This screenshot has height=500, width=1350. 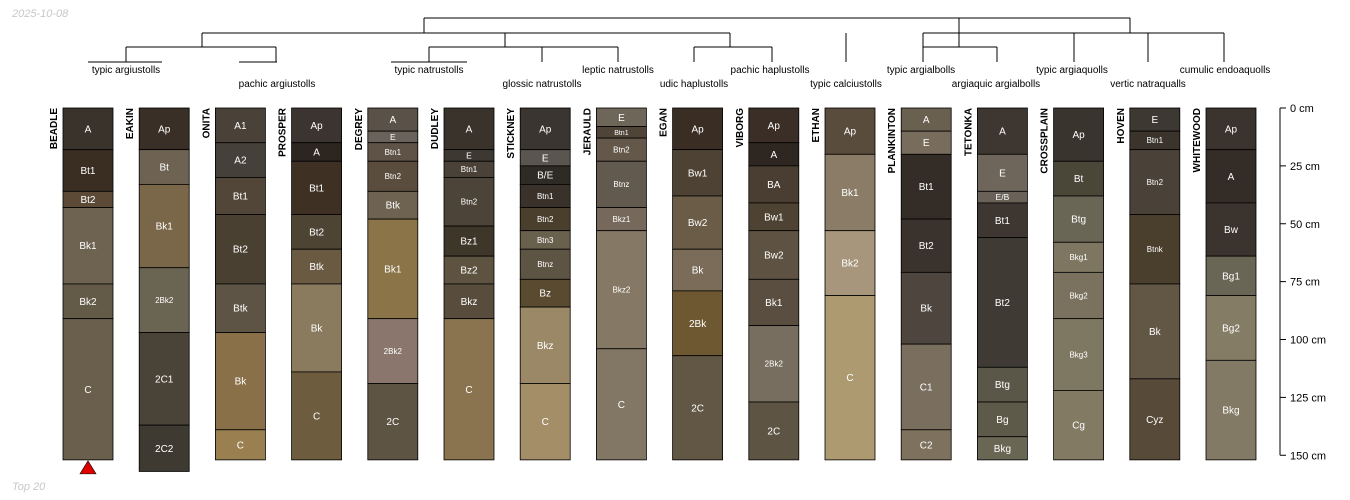 I want to click on soil-profile: VIBORG Ap A BA Bw1 Bw2 Bk1 2Bk2 2C, so click(x=767, y=284).